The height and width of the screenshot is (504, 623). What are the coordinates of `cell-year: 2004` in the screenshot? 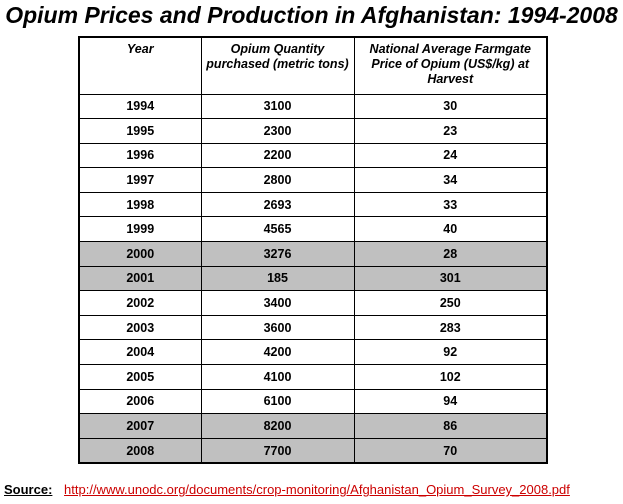 It's located at (140, 352).